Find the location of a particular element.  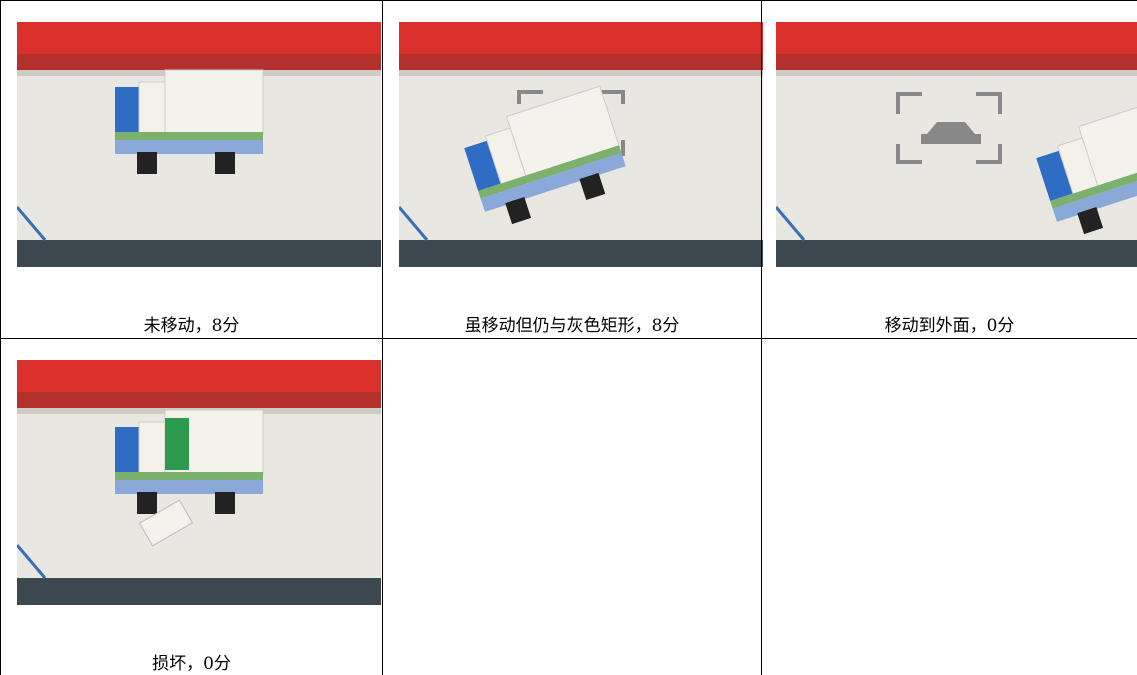

caption: 损坏，0分 is located at coordinates (191, 664).